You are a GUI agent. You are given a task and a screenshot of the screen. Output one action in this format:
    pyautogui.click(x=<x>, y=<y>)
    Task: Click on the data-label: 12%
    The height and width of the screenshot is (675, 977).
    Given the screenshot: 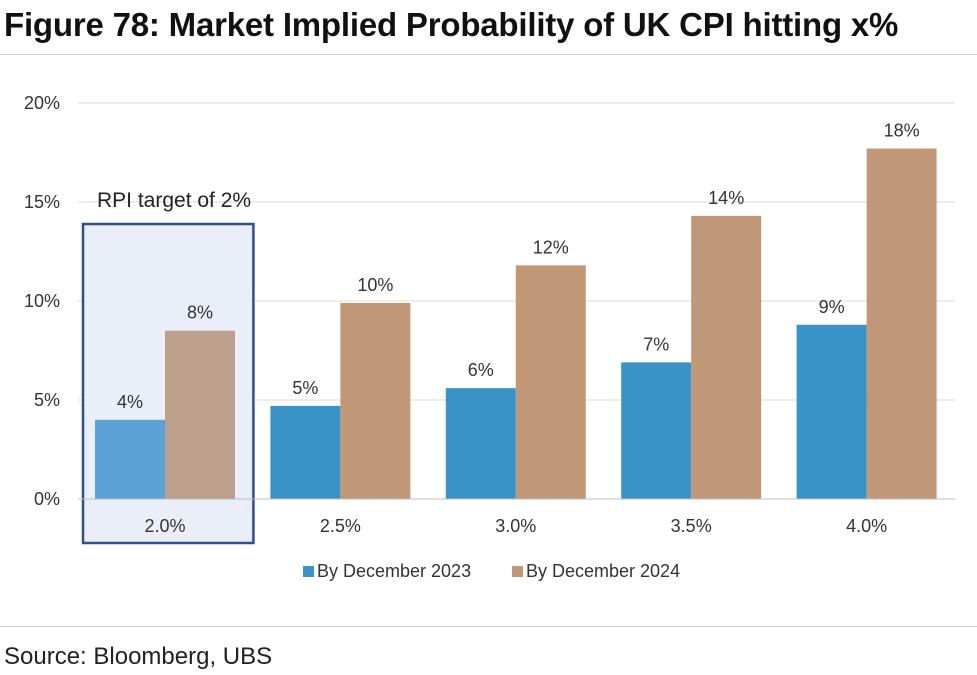 What is the action you would take?
    pyautogui.click(x=551, y=247)
    